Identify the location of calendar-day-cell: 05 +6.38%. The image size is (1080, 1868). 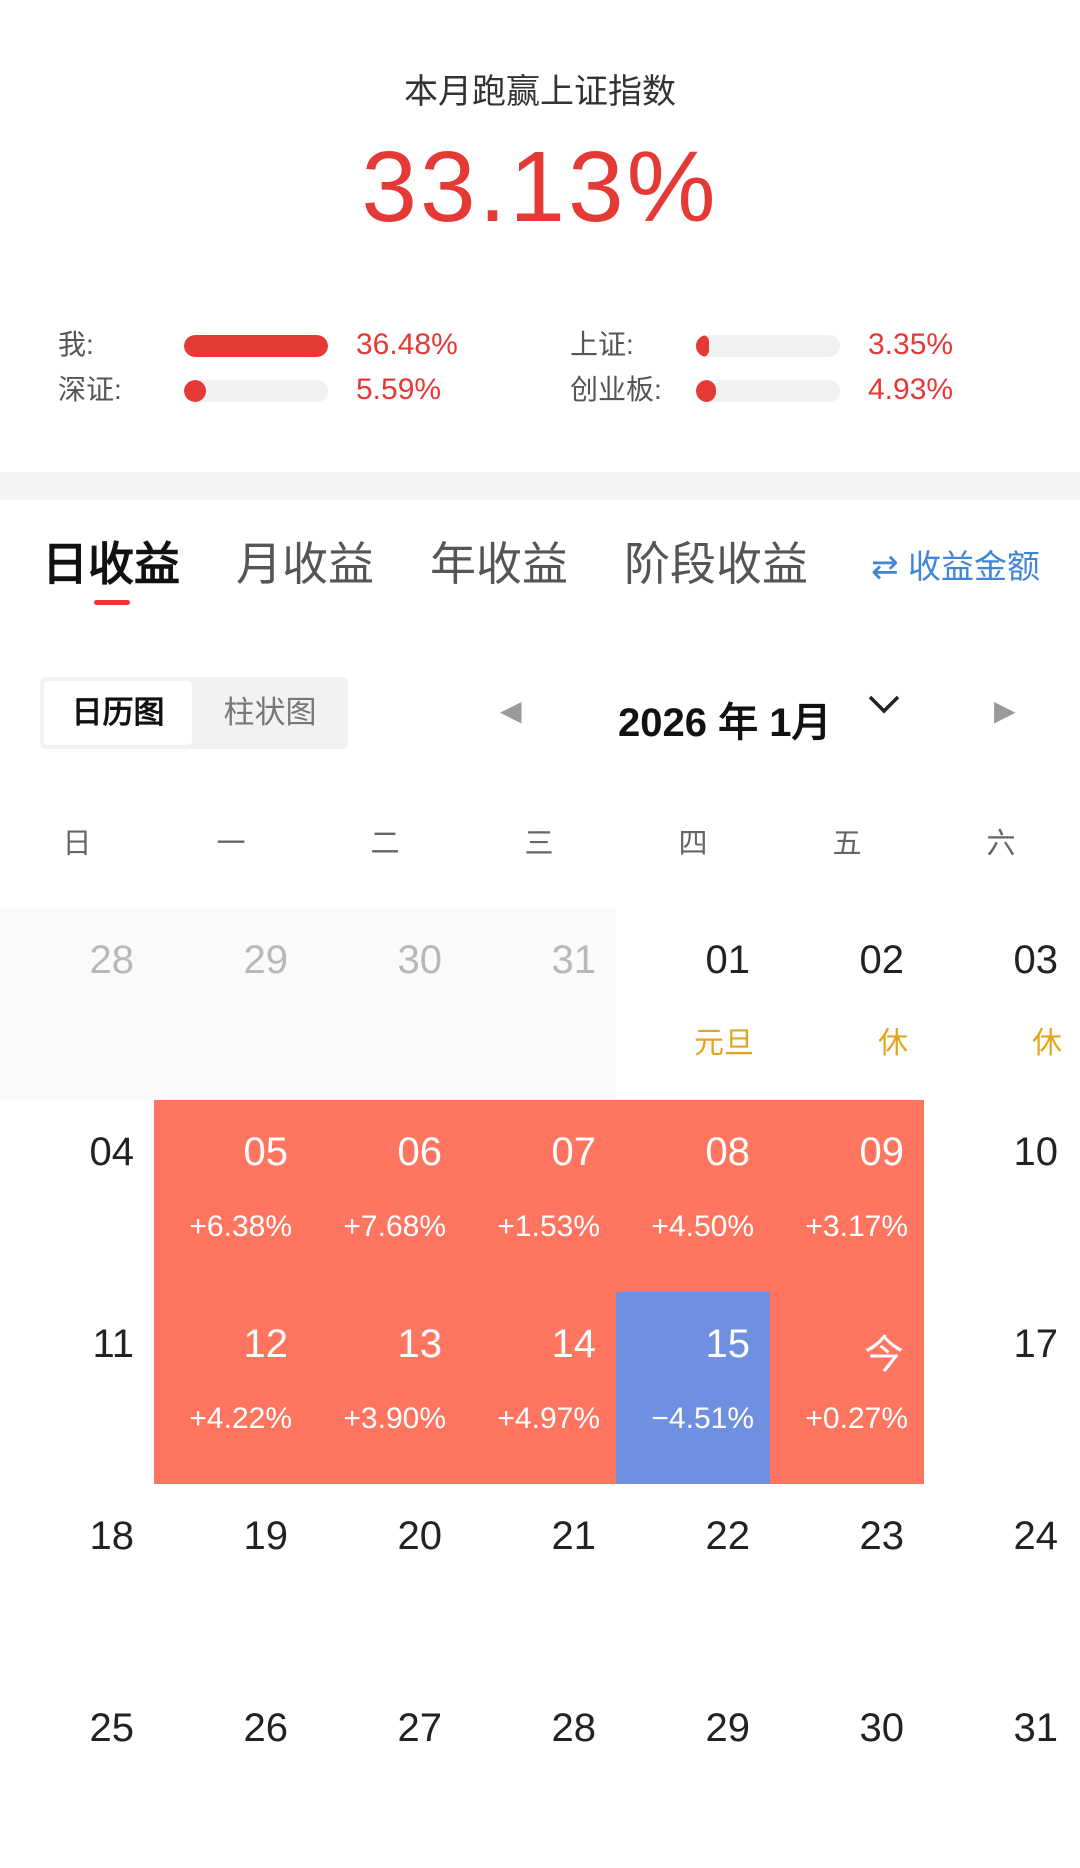
(231, 1196).